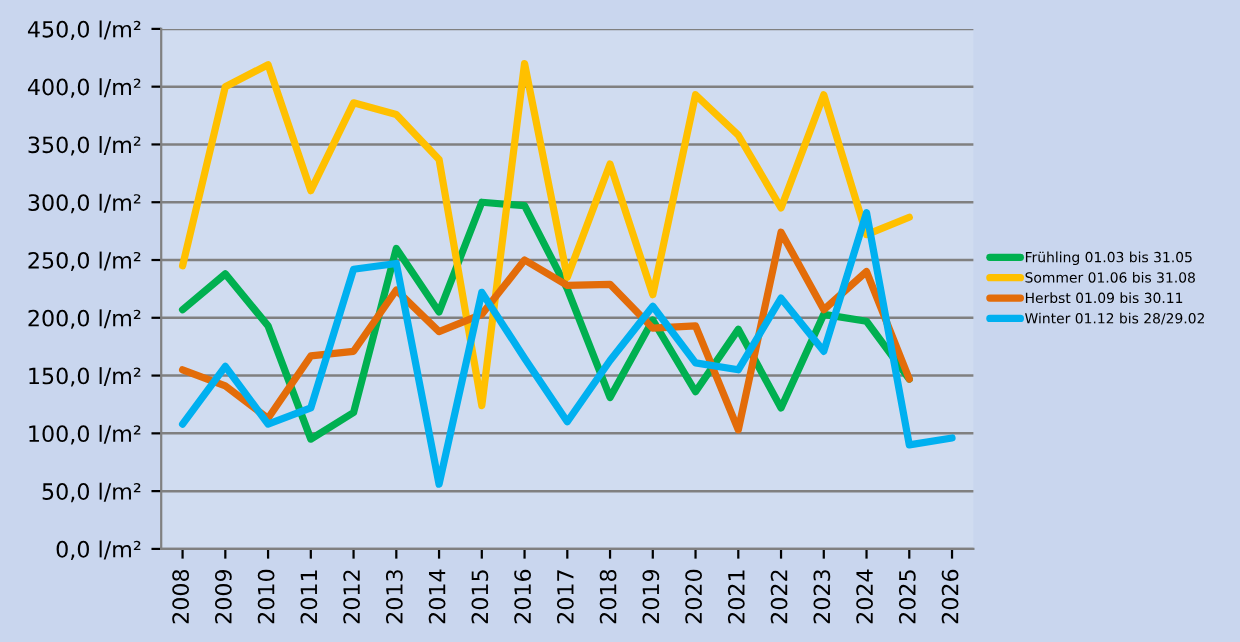 The height and width of the screenshot is (642, 1240). Describe the element at coordinates (85, 434) in the screenshot. I see `y-tick-label: 100,0 l/m²` at that location.